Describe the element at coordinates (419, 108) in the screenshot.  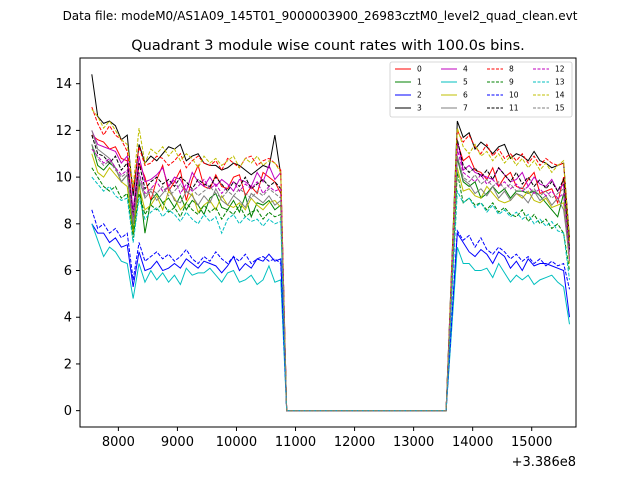
I see `legend-label-3: 3` at that location.